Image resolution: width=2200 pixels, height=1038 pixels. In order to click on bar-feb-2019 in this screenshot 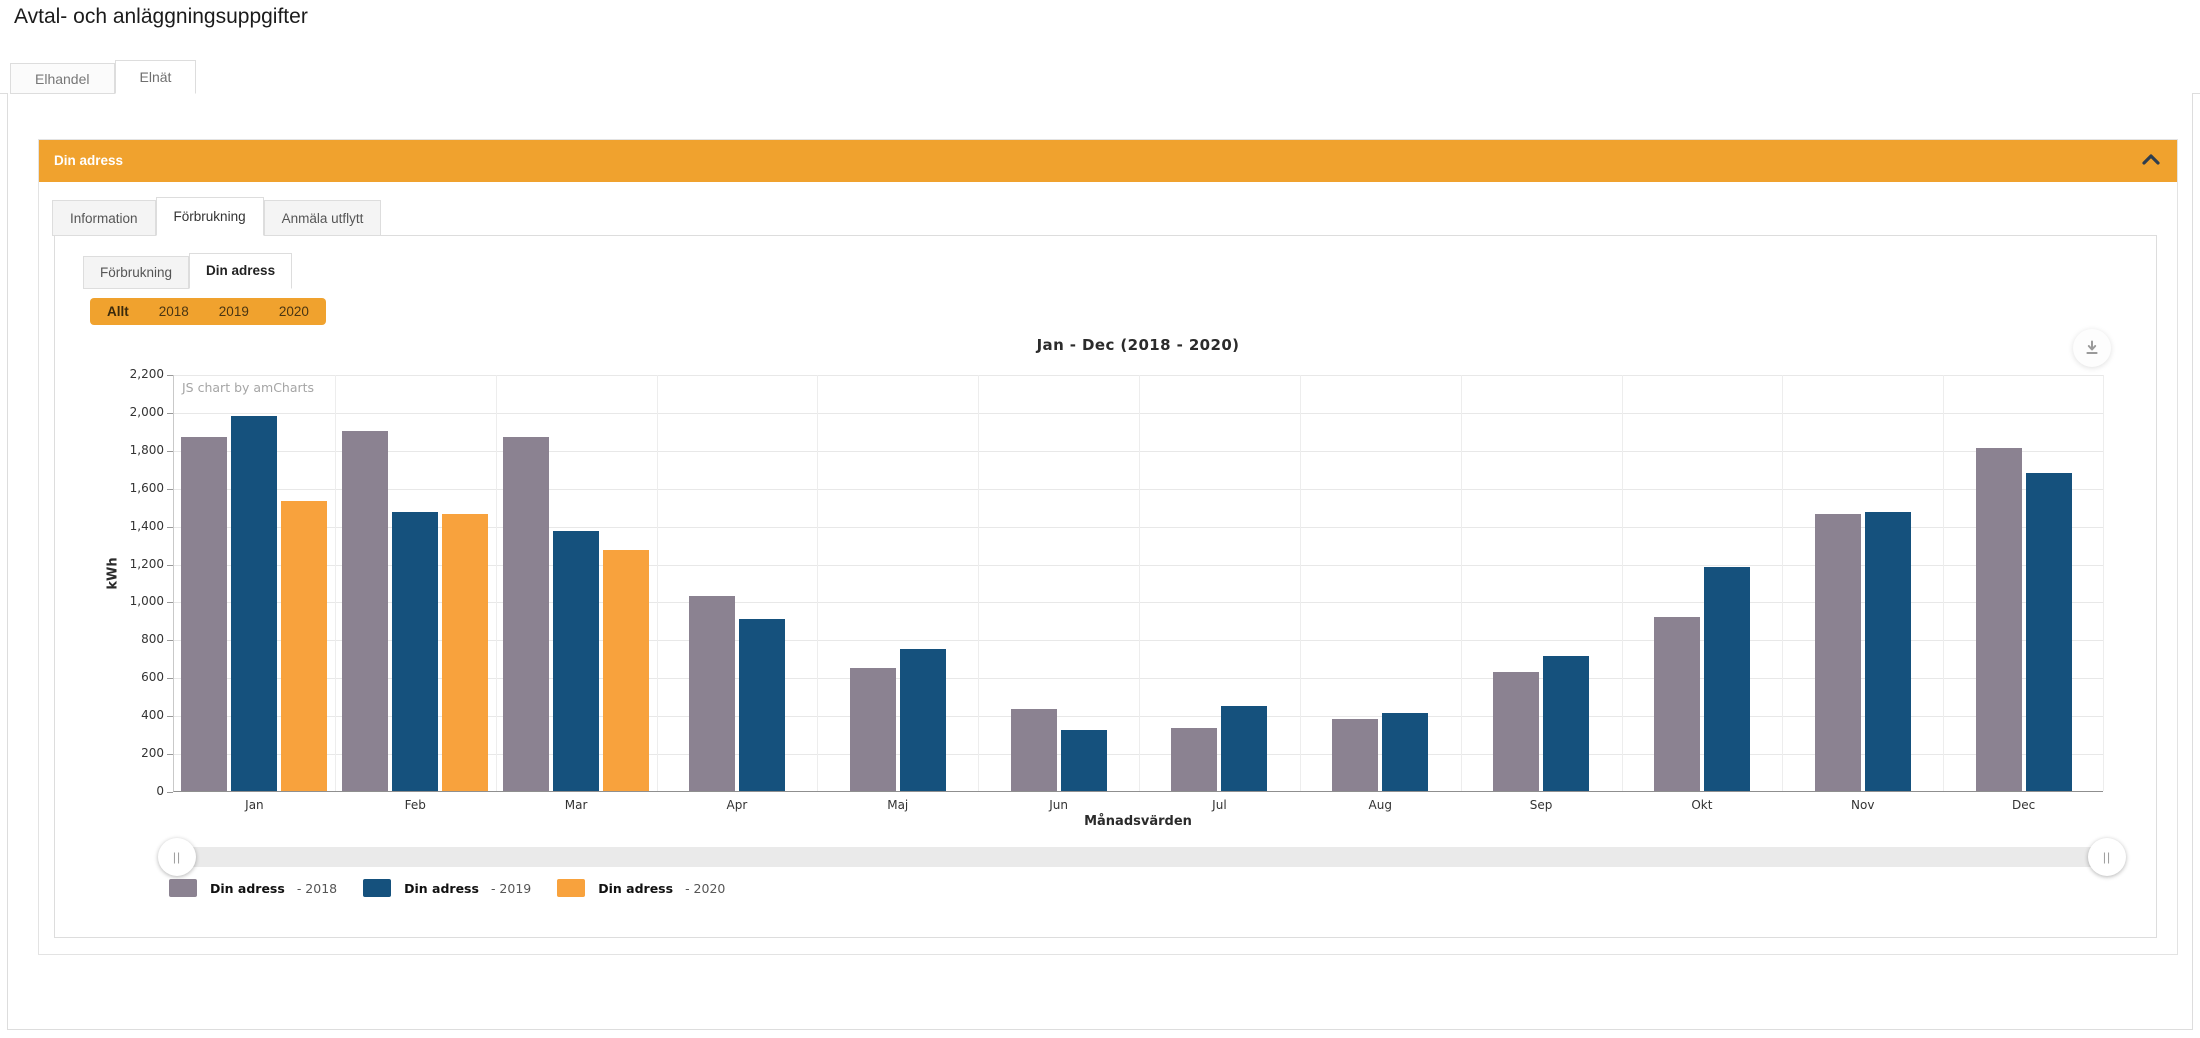, I will do `click(415, 651)`.